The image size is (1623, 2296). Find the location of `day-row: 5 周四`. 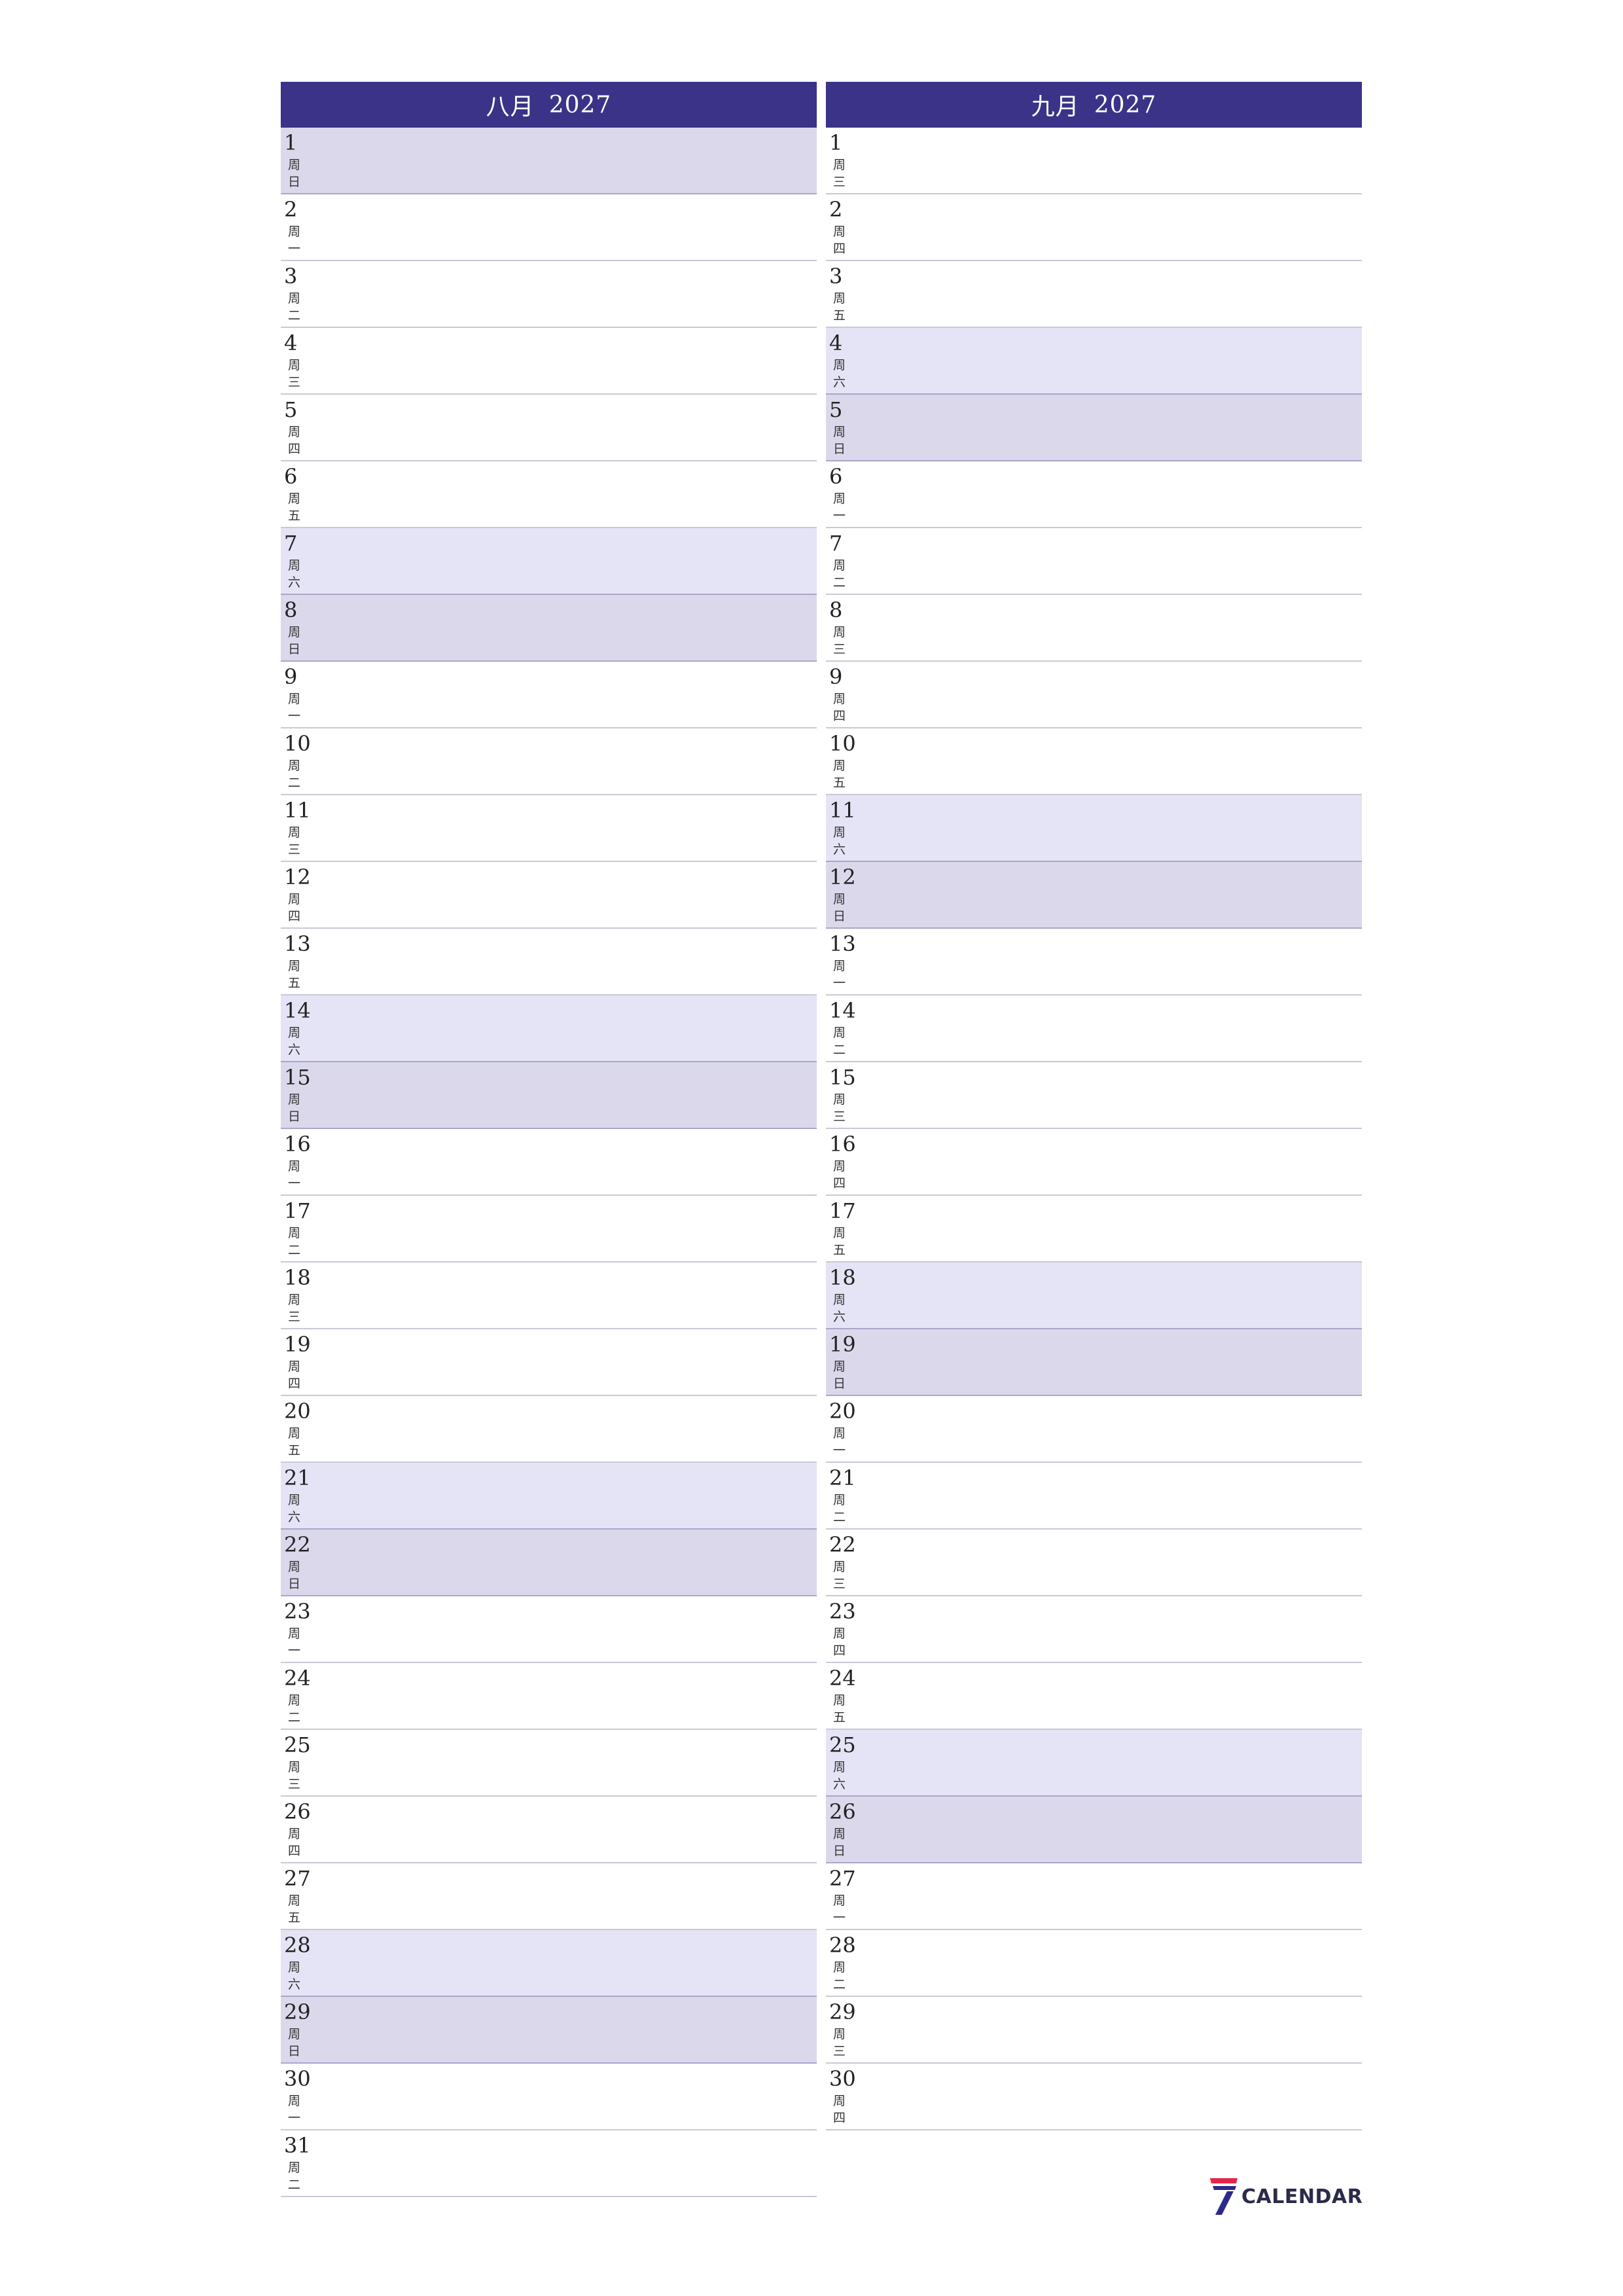

day-row: 5 周四 is located at coordinates (549, 428).